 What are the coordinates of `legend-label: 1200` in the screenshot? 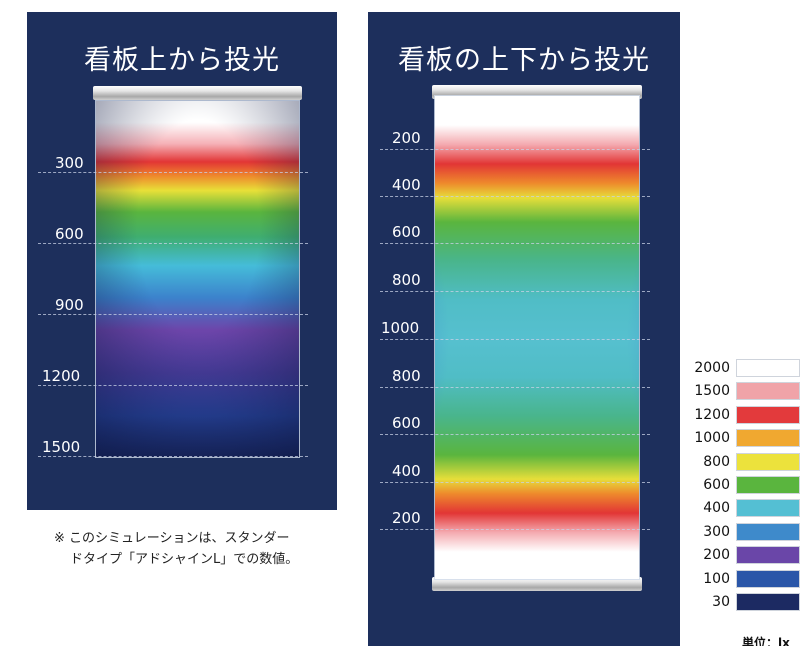 It's located at (712, 414).